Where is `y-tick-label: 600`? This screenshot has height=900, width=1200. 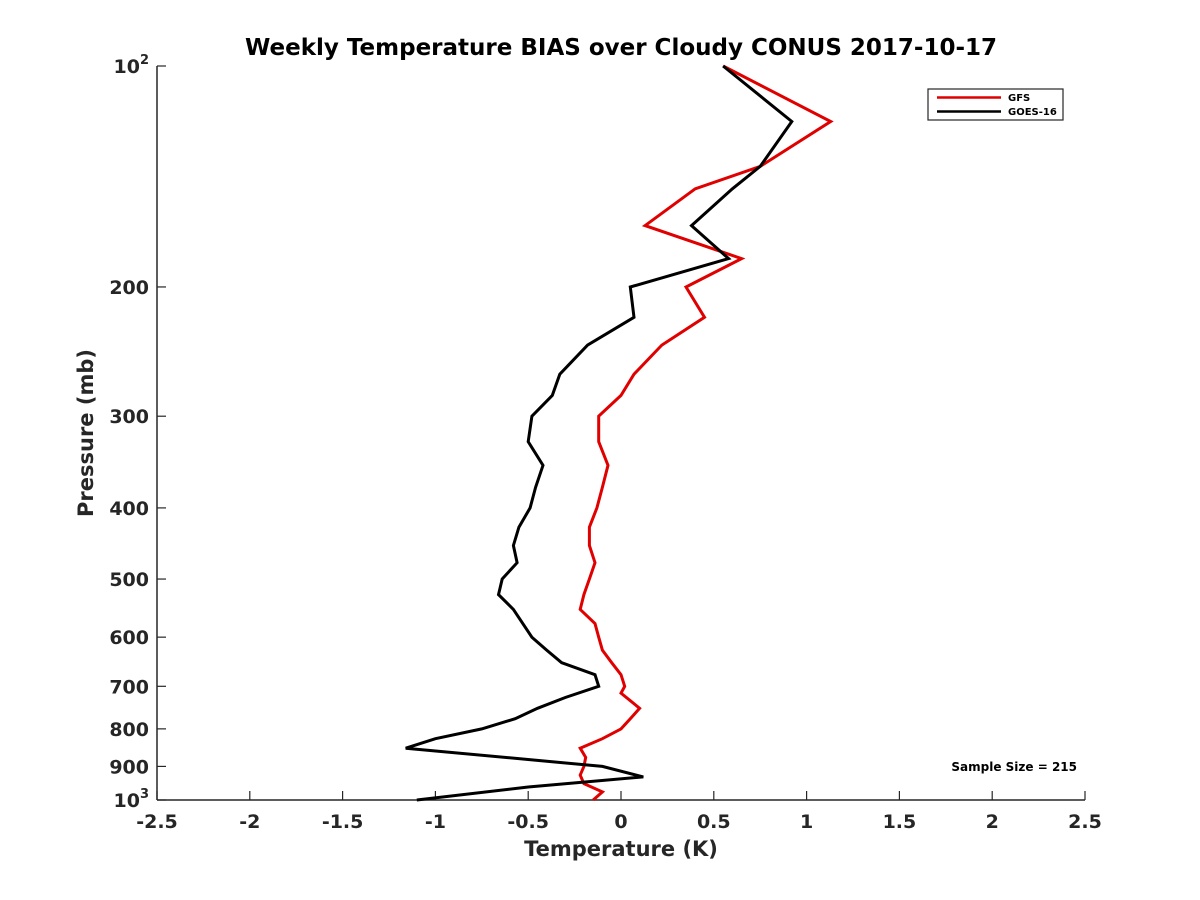 y-tick-label: 600 is located at coordinates (129, 638).